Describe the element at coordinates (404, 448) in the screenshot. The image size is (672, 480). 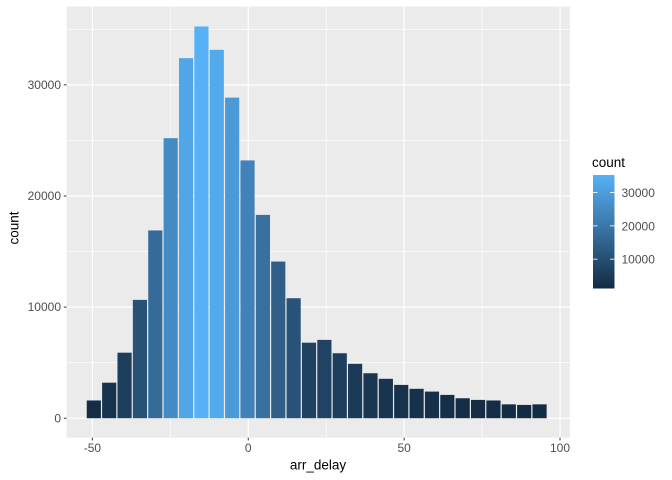
I see `x-tick-label: 50` at that location.